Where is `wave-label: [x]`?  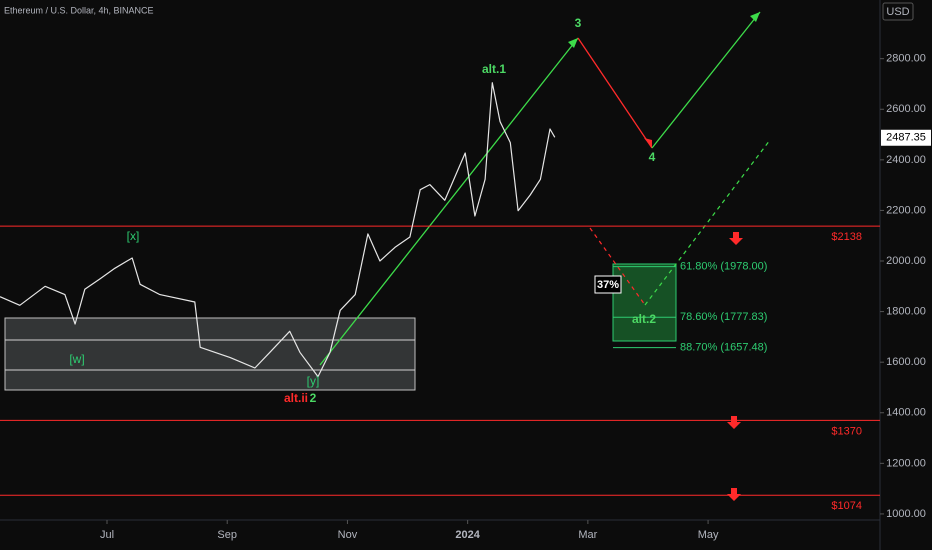
wave-label: [x] is located at coordinates (133, 236).